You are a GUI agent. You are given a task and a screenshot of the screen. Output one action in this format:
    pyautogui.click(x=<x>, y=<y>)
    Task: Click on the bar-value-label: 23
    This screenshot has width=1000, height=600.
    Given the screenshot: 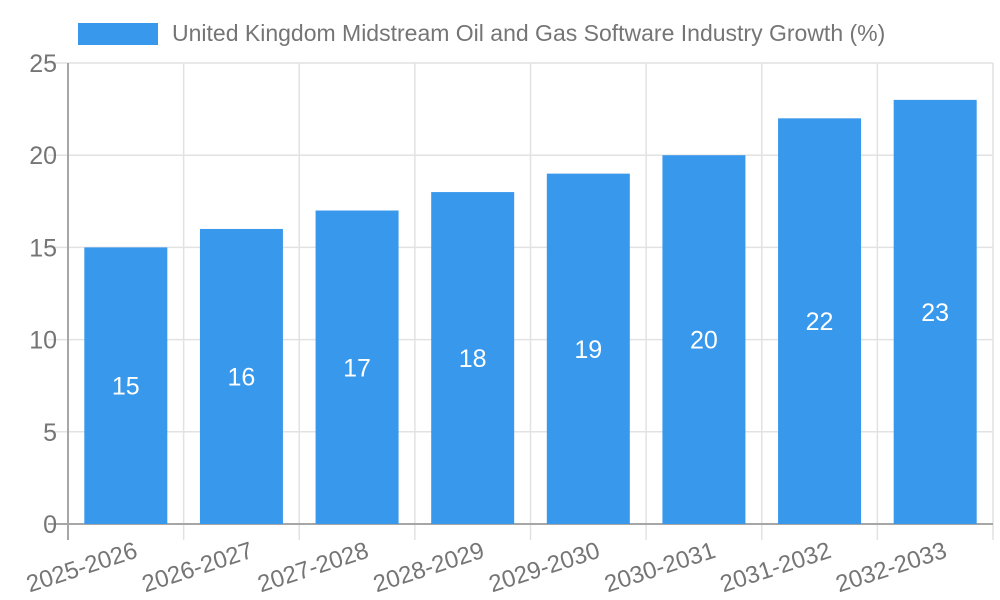 What is the action you would take?
    pyautogui.click(x=935, y=313)
    